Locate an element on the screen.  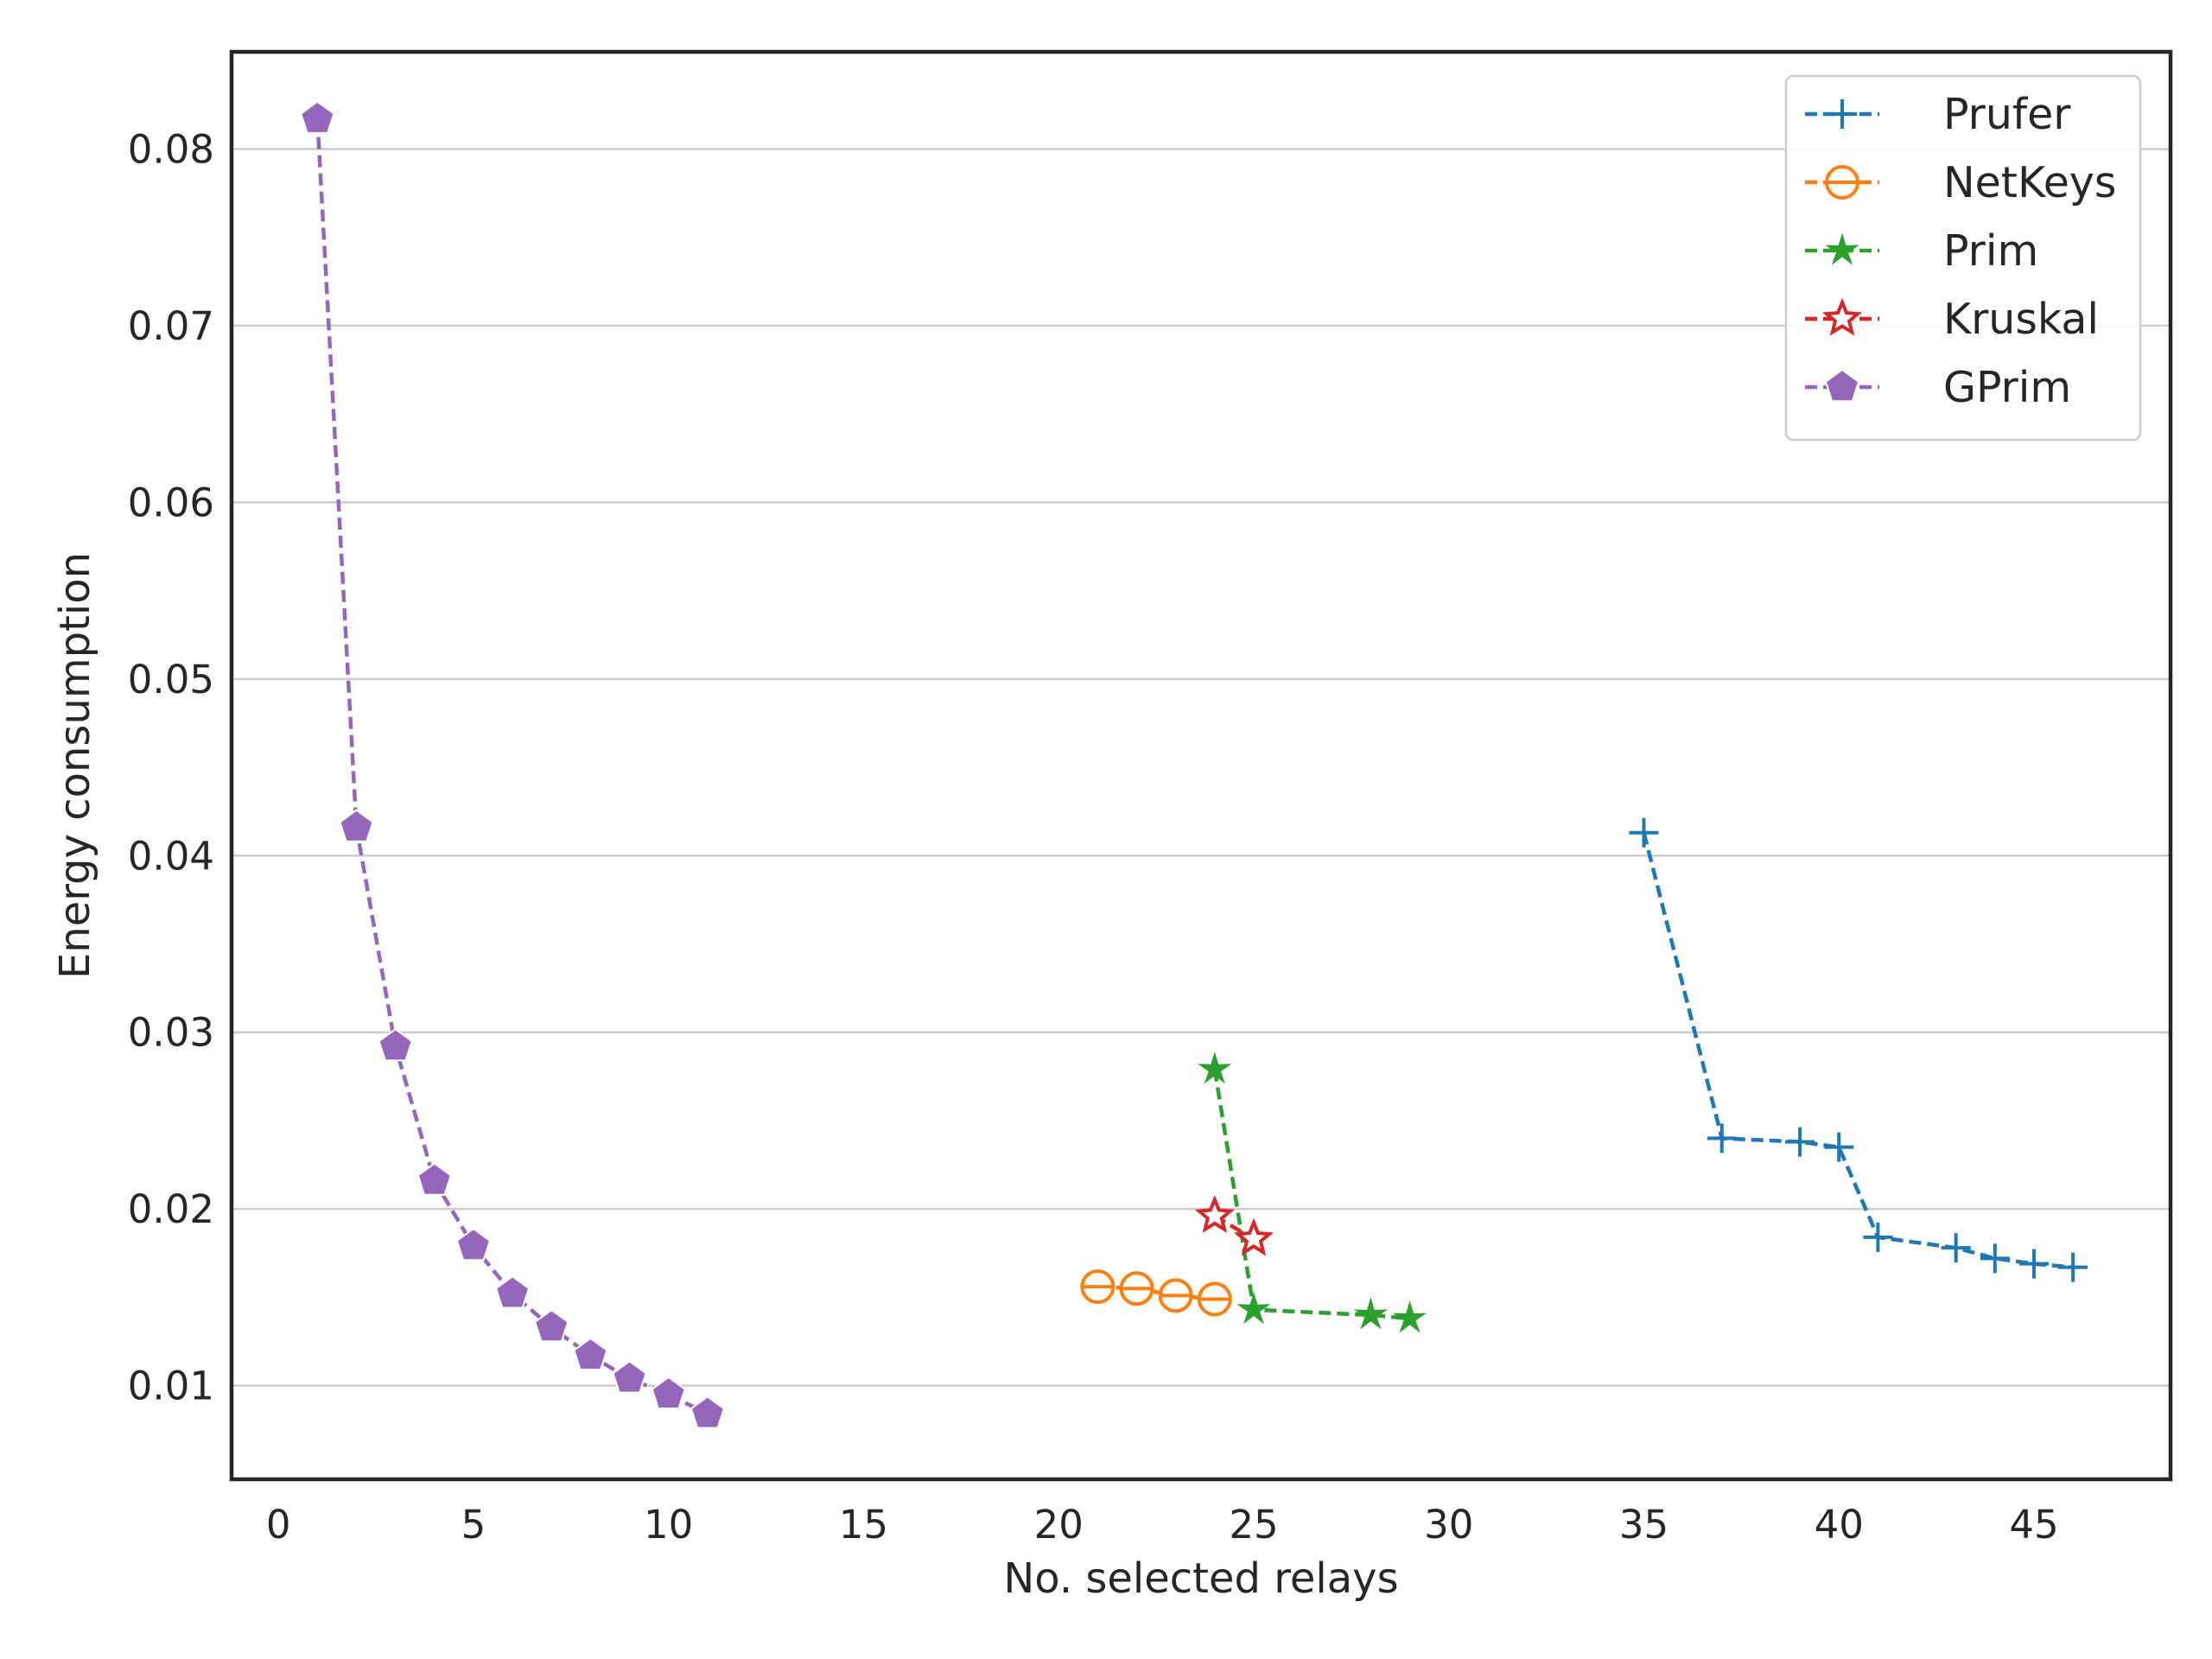
legend-marker-prim is located at coordinates (1842, 248).